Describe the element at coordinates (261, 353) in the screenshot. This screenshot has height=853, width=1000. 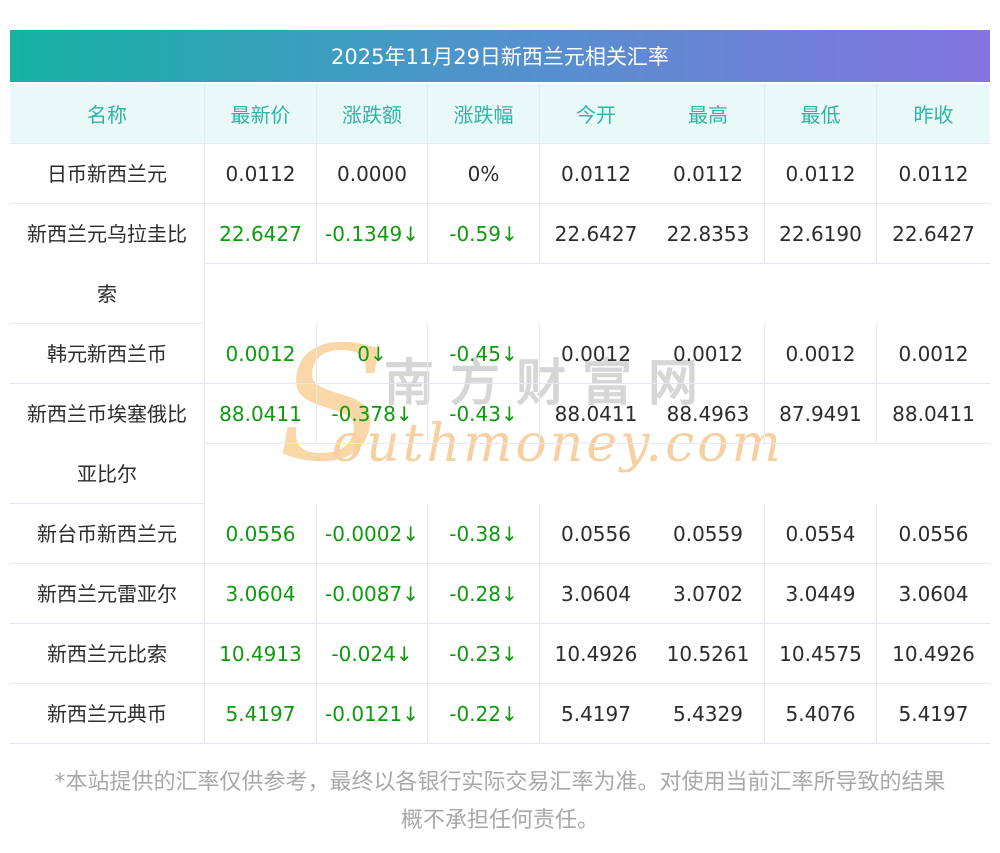
I see `cell-latest: 0.0012` at that location.